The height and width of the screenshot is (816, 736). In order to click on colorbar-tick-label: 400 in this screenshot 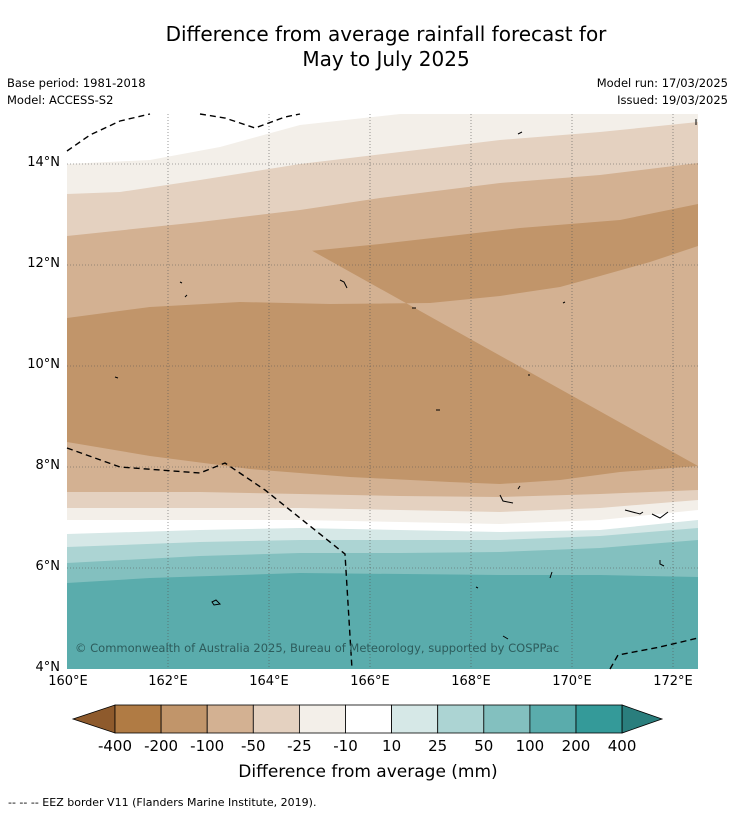, I will do `click(622, 746)`.